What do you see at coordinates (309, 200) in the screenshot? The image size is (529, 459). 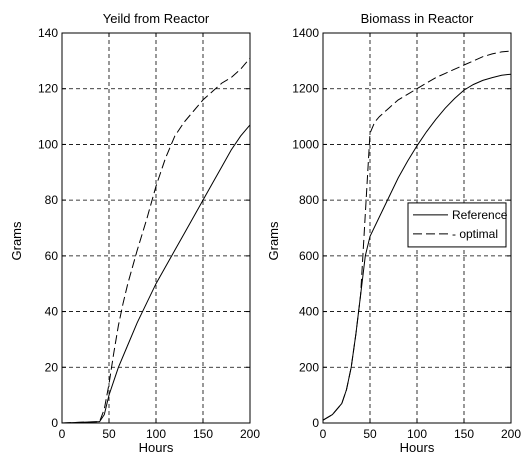 I see `y-tick-label: 800` at bounding box center [309, 200].